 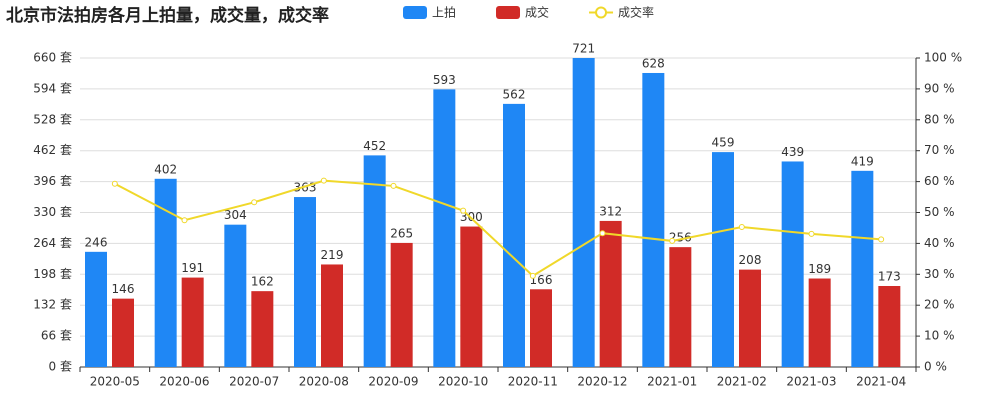 I want to click on data-label: 304, so click(x=235, y=215).